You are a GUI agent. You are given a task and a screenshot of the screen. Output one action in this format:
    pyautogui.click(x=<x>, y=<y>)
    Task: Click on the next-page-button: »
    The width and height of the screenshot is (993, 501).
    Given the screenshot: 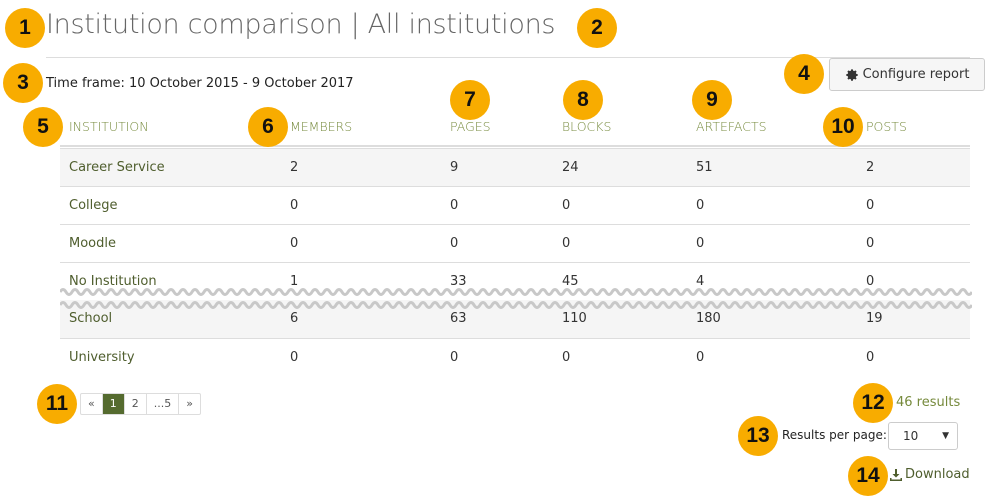 What is the action you would take?
    pyautogui.click(x=189, y=403)
    